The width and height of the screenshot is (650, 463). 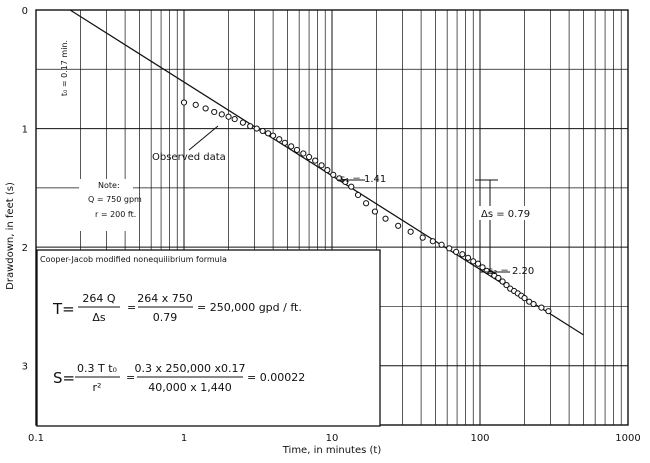 I want to click on observed-data-leader, so click(x=203, y=138).